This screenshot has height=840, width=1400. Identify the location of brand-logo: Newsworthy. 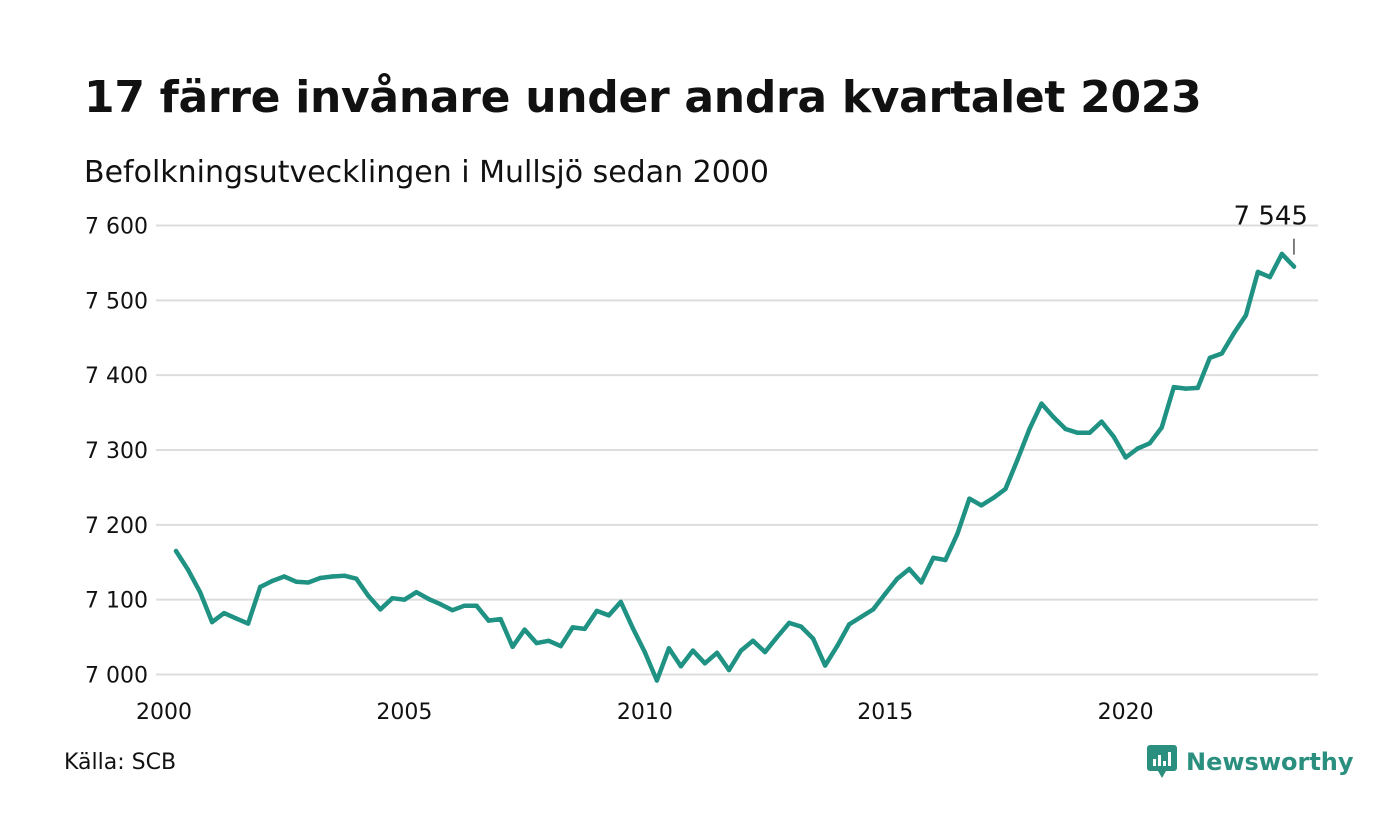
(1250, 762).